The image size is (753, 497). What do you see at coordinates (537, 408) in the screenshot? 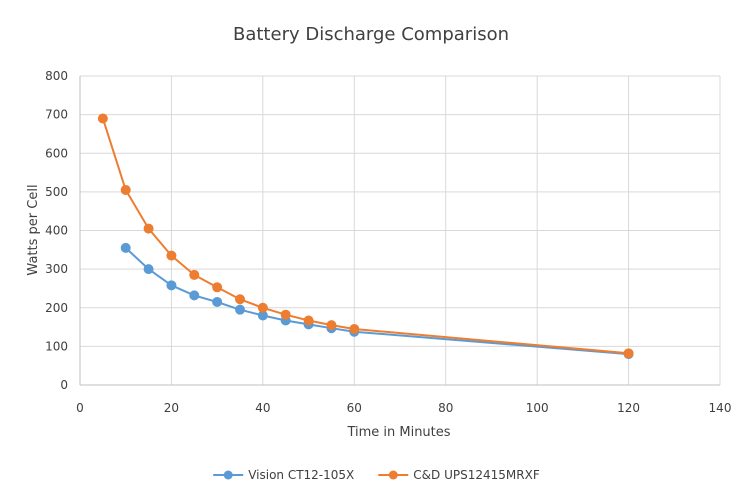
I see `x-tick-label: 100` at bounding box center [537, 408].